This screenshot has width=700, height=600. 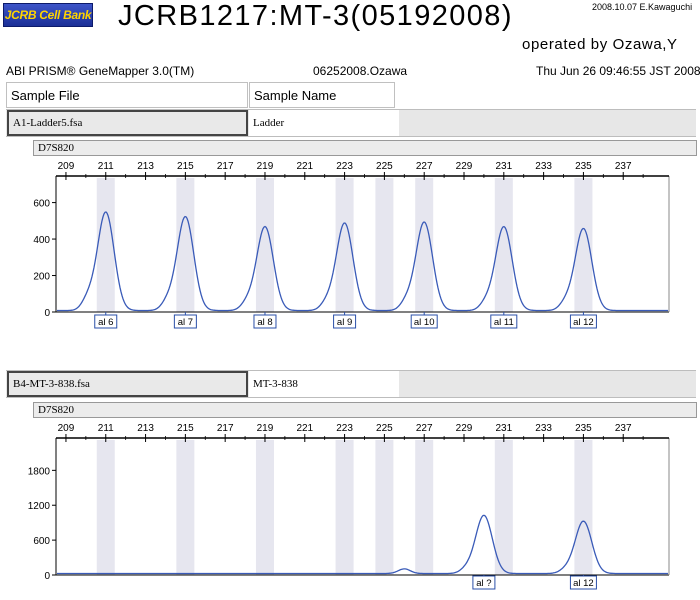 What do you see at coordinates (48, 15) in the screenshot?
I see `jcrb-logo: JCRB Cell Bank` at bounding box center [48, 15].